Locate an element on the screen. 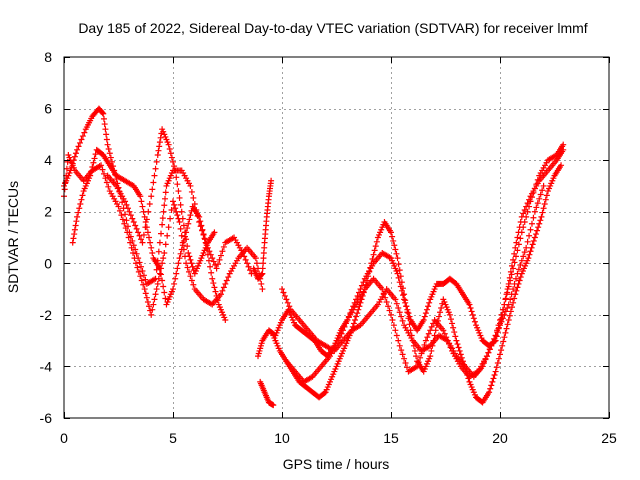  y-tick-label: -4 is located at coordinates (46, 366).